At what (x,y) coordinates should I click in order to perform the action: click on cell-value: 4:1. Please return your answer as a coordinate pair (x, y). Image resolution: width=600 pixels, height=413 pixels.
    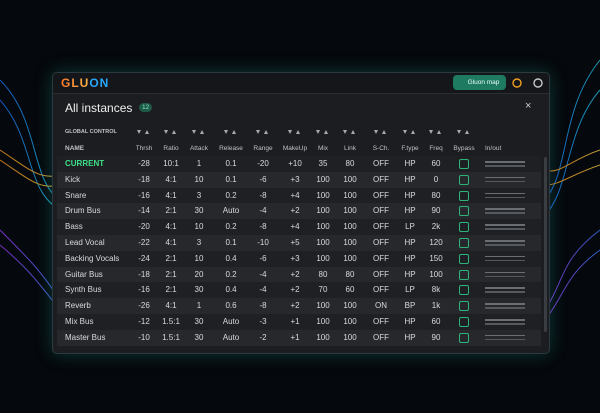
    Looking at the image, I should click on (171, 242).